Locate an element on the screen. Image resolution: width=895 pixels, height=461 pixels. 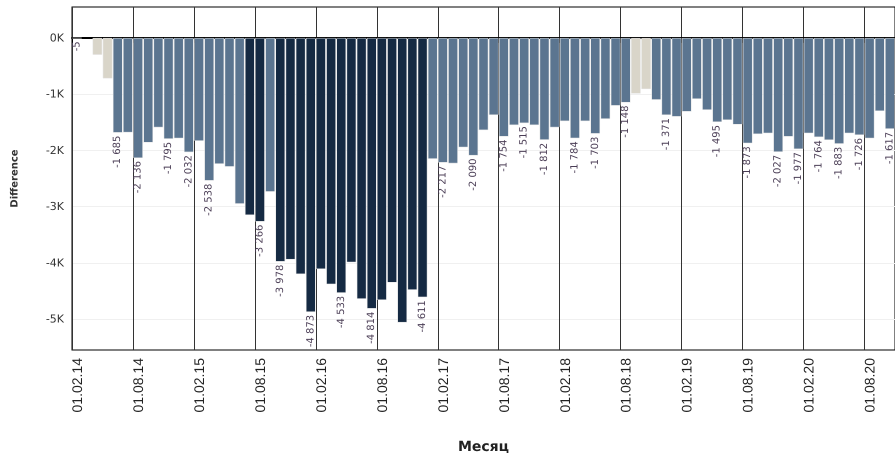
data-label: -1 883 is located at coordinates (839, 163).